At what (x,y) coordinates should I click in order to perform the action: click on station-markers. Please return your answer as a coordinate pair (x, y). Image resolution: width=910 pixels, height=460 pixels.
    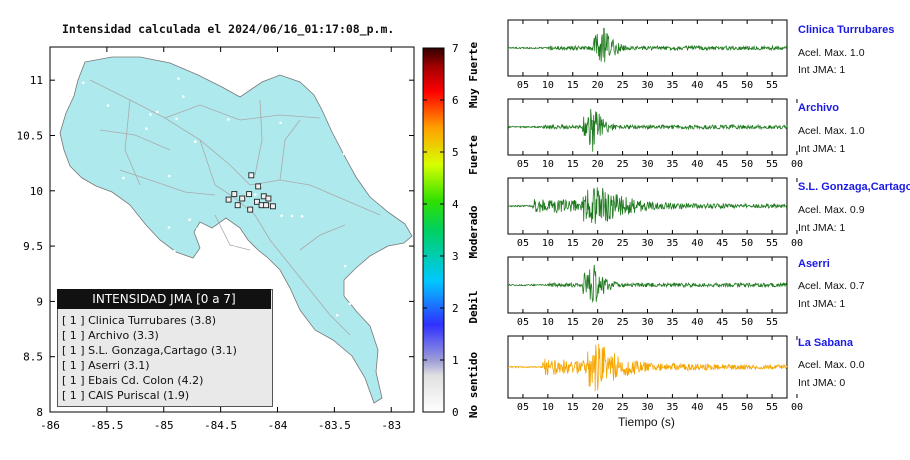
    Looking at the image, I should click on (250, 192).